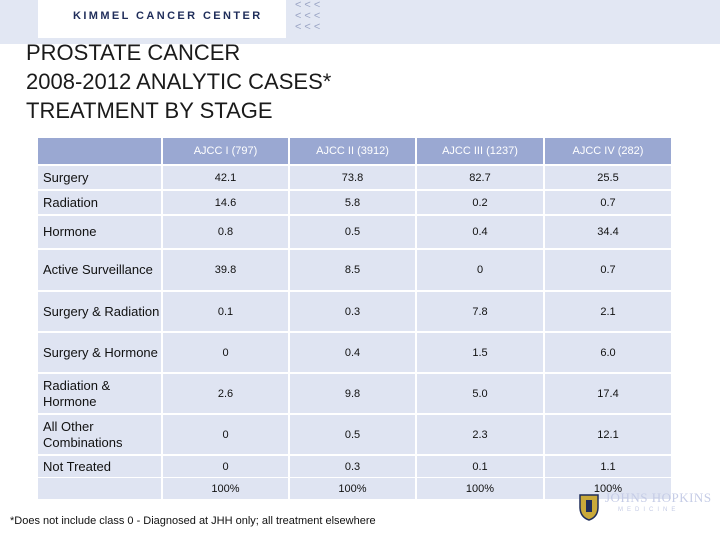 The height and width of the screenshot is (540, 720). I want to click on table-cell: 12.1, so click(608, 434).